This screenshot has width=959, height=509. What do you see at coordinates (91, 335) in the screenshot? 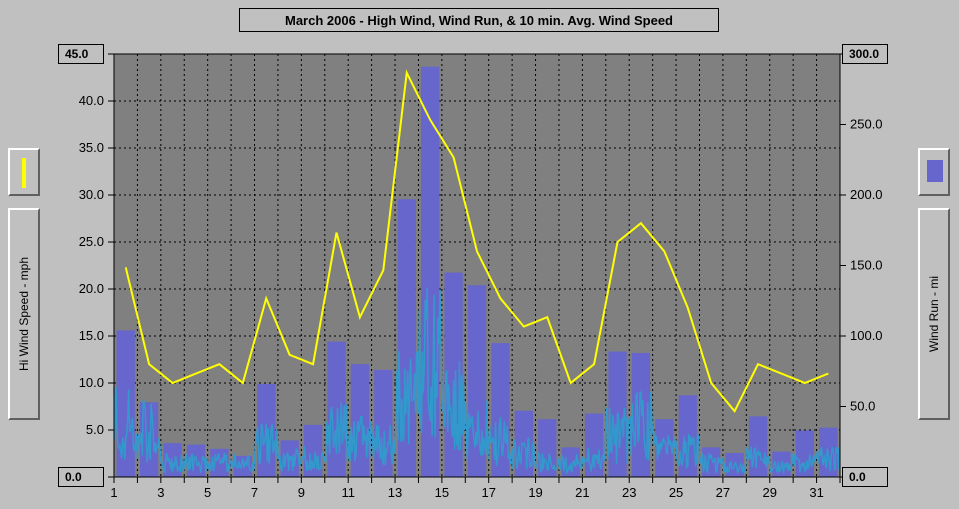
I see `y-left-tick-label: 15.0` at bounding box center [91, 335].